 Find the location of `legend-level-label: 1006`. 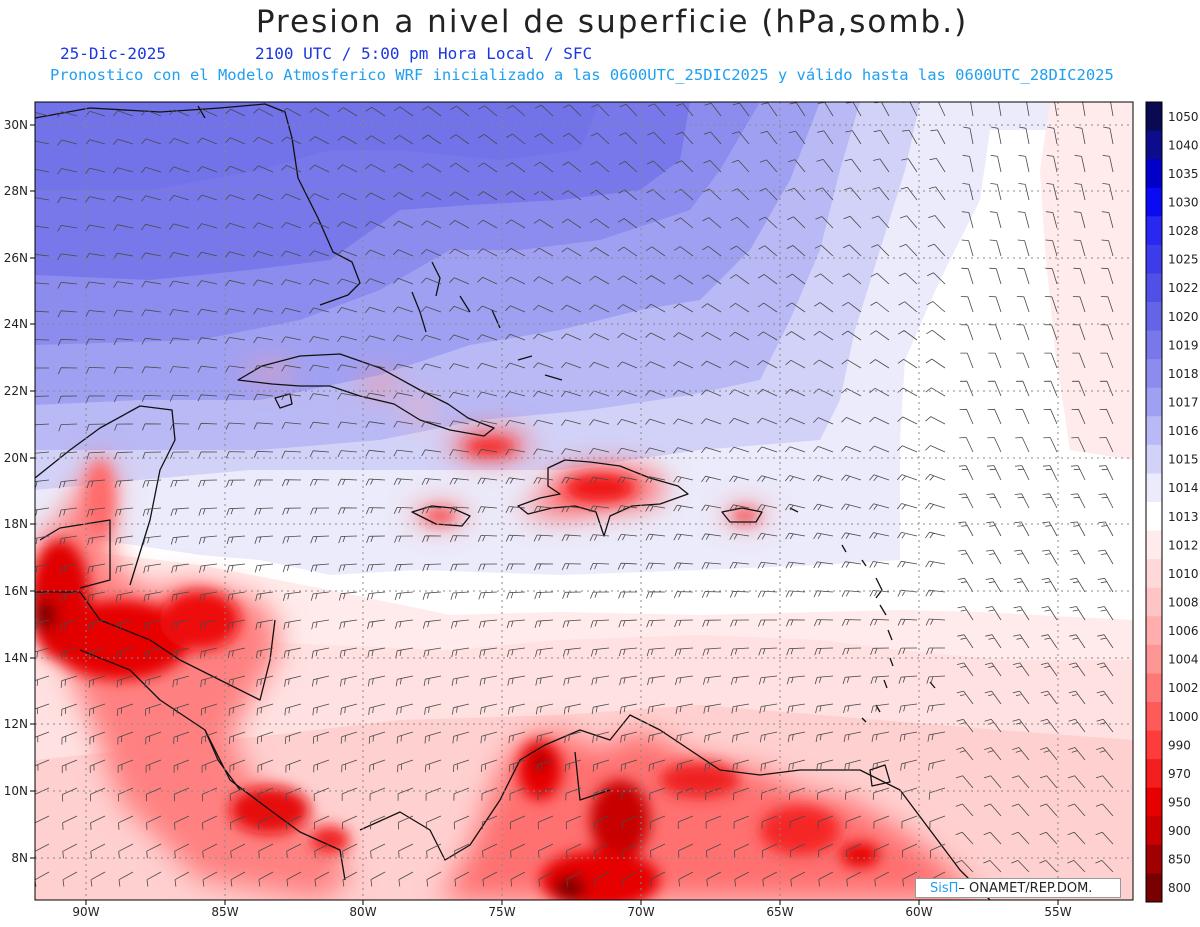

legend-level-label: 1006 is located at coordinates (1183, 631).